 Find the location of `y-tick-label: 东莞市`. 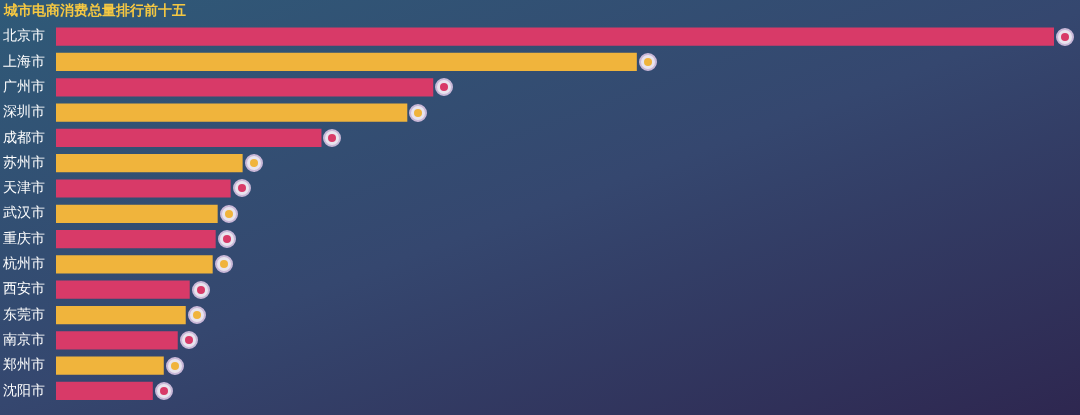

y-tick-label: 东莞市 is located at coordinates (24, 313).